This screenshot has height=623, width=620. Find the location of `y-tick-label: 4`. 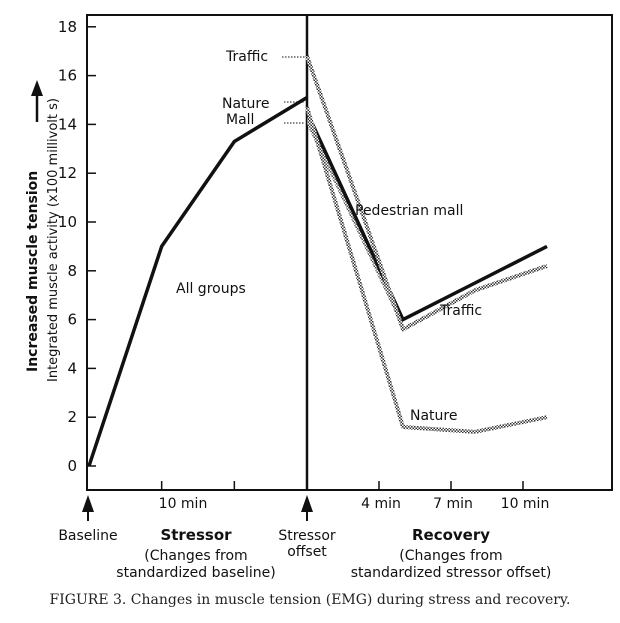

y-tick-label: 4 is located at coordinates (72, 368).